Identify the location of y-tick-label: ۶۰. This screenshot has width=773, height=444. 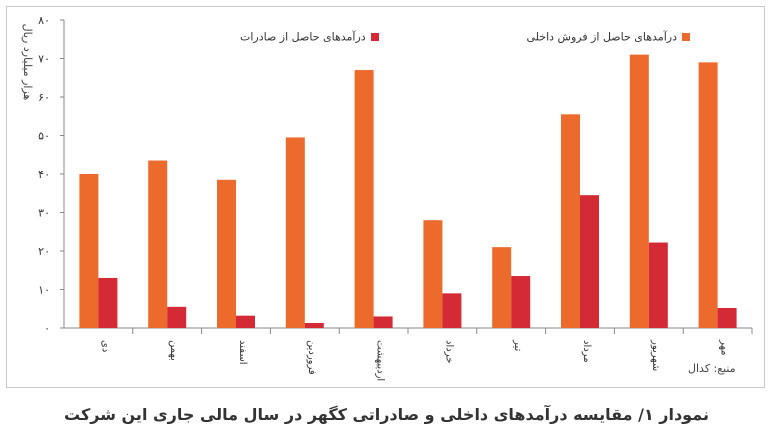
(44, 97).